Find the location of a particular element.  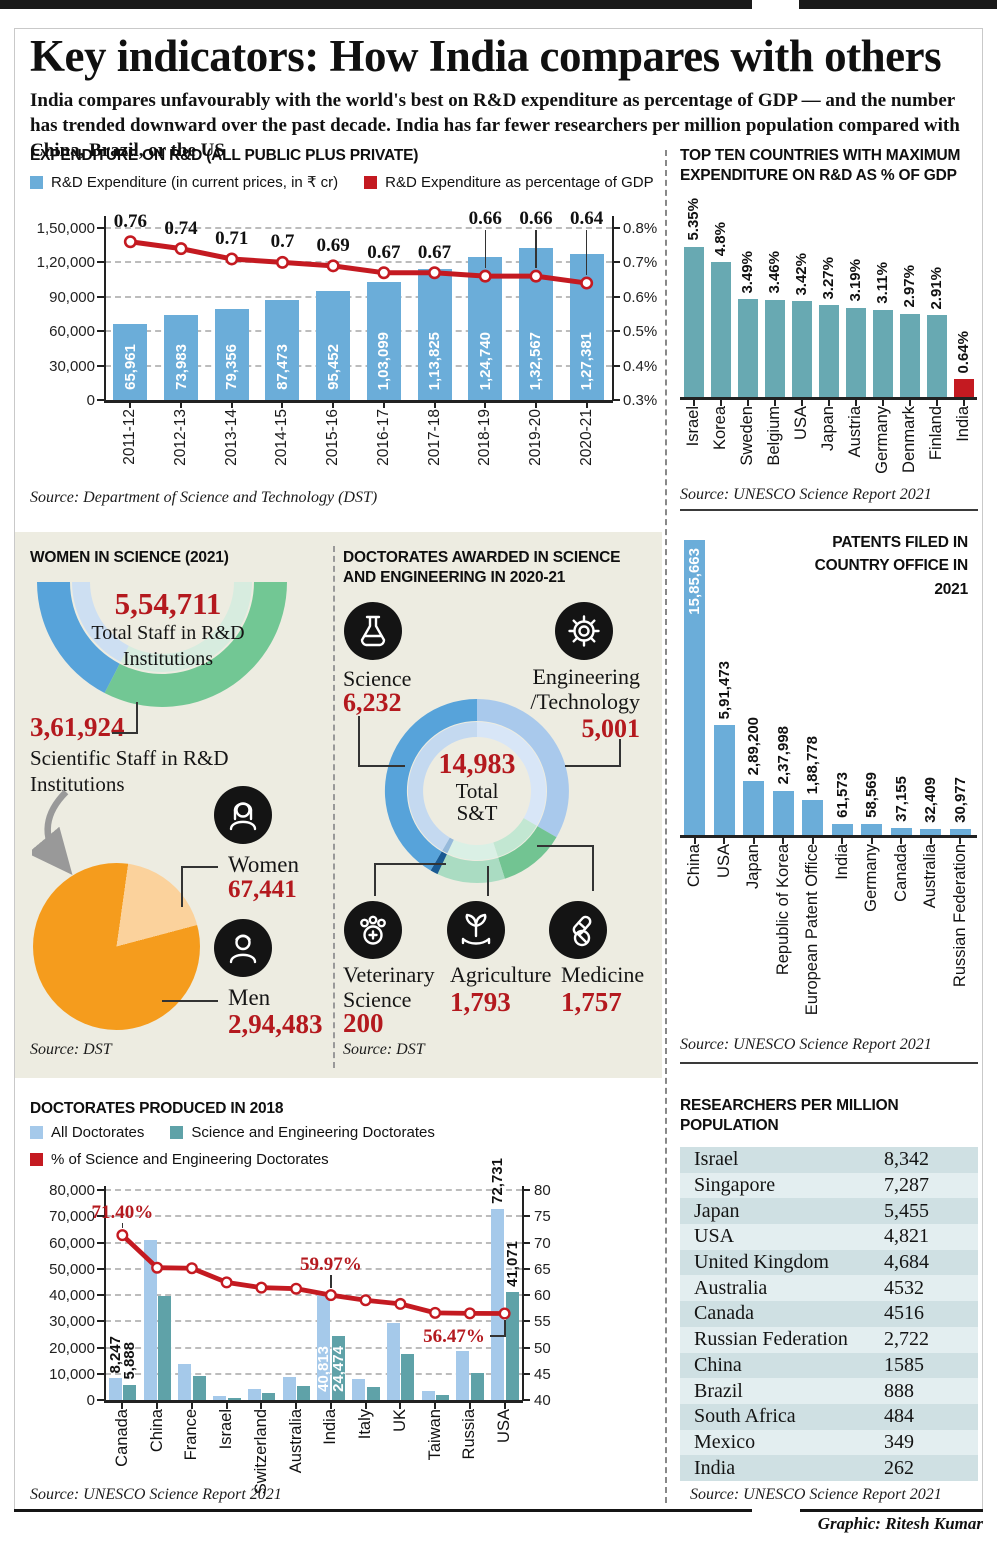

x-tick-label: 2012-13 is located at coordinates (181, 437).